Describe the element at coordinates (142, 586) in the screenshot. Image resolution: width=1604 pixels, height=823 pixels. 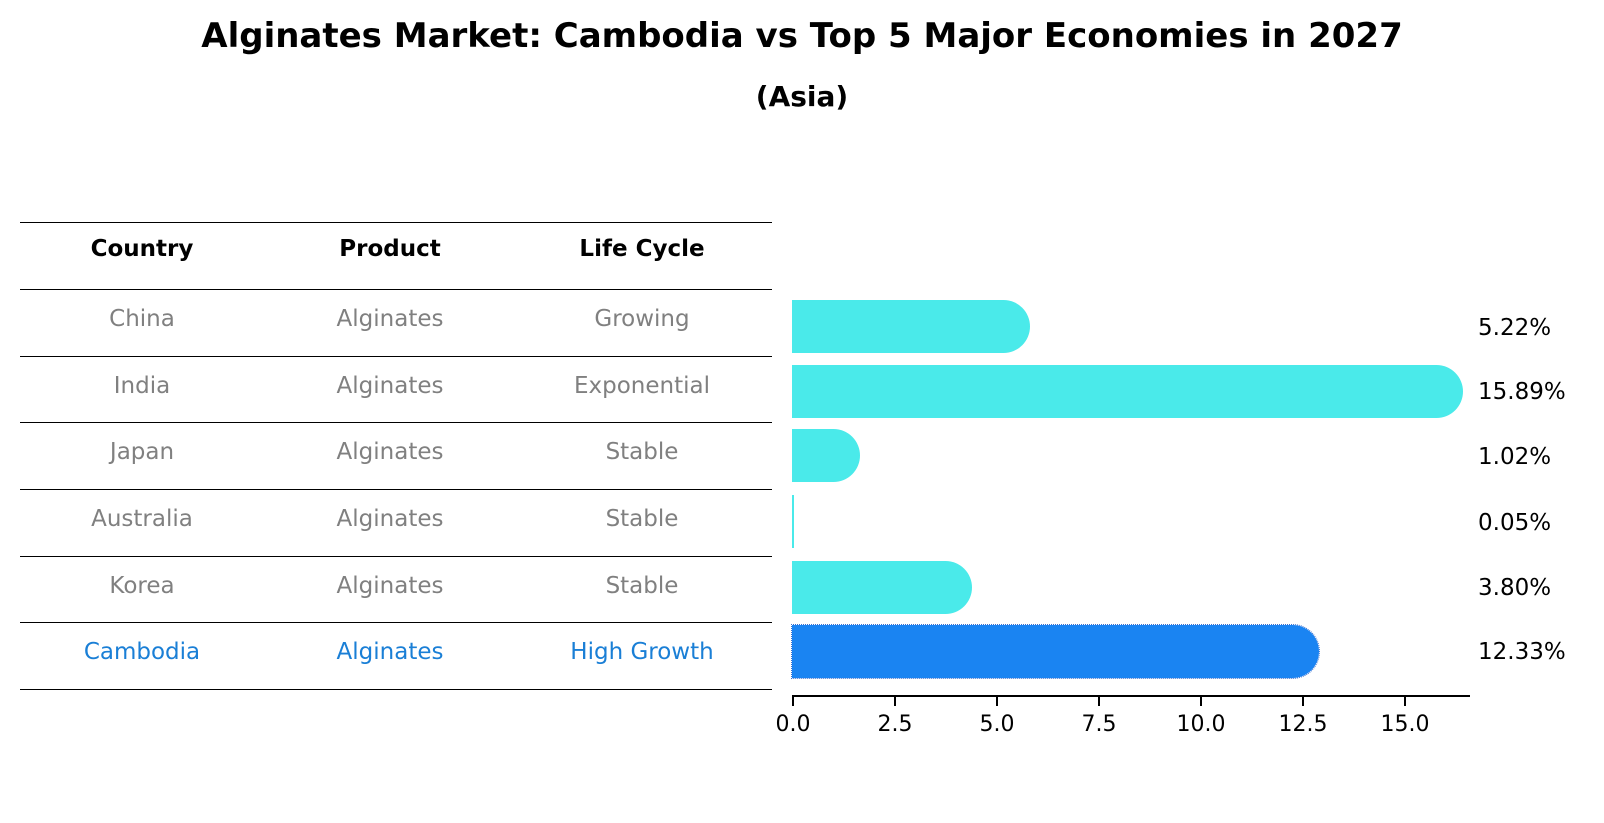
I see `cell-country: Korea` at that location.